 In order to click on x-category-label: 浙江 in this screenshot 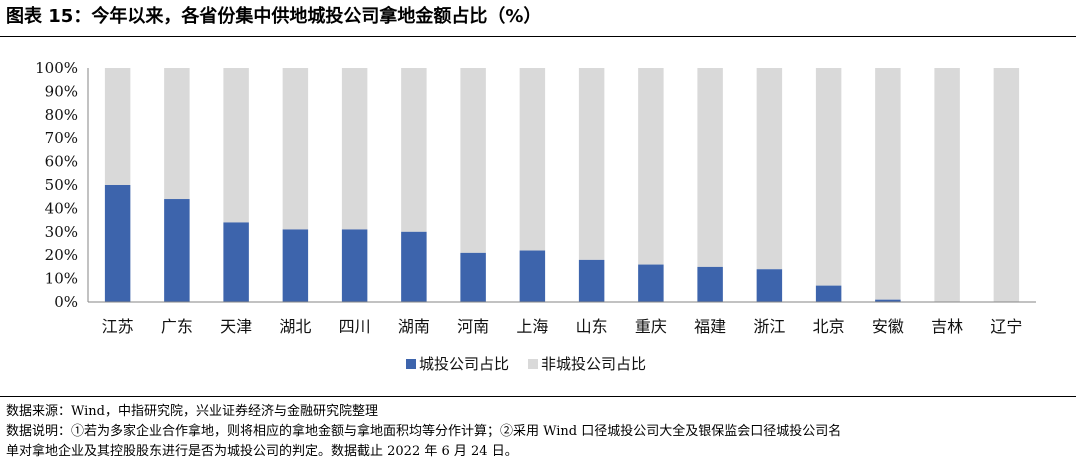, I will do `click(769, 326)`.